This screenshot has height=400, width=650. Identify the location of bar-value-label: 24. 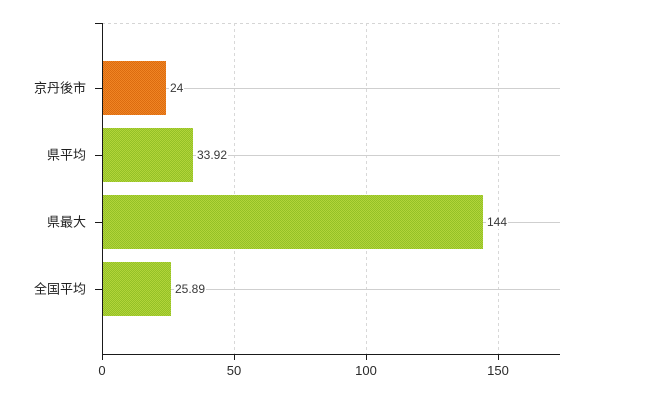
(177, 88).